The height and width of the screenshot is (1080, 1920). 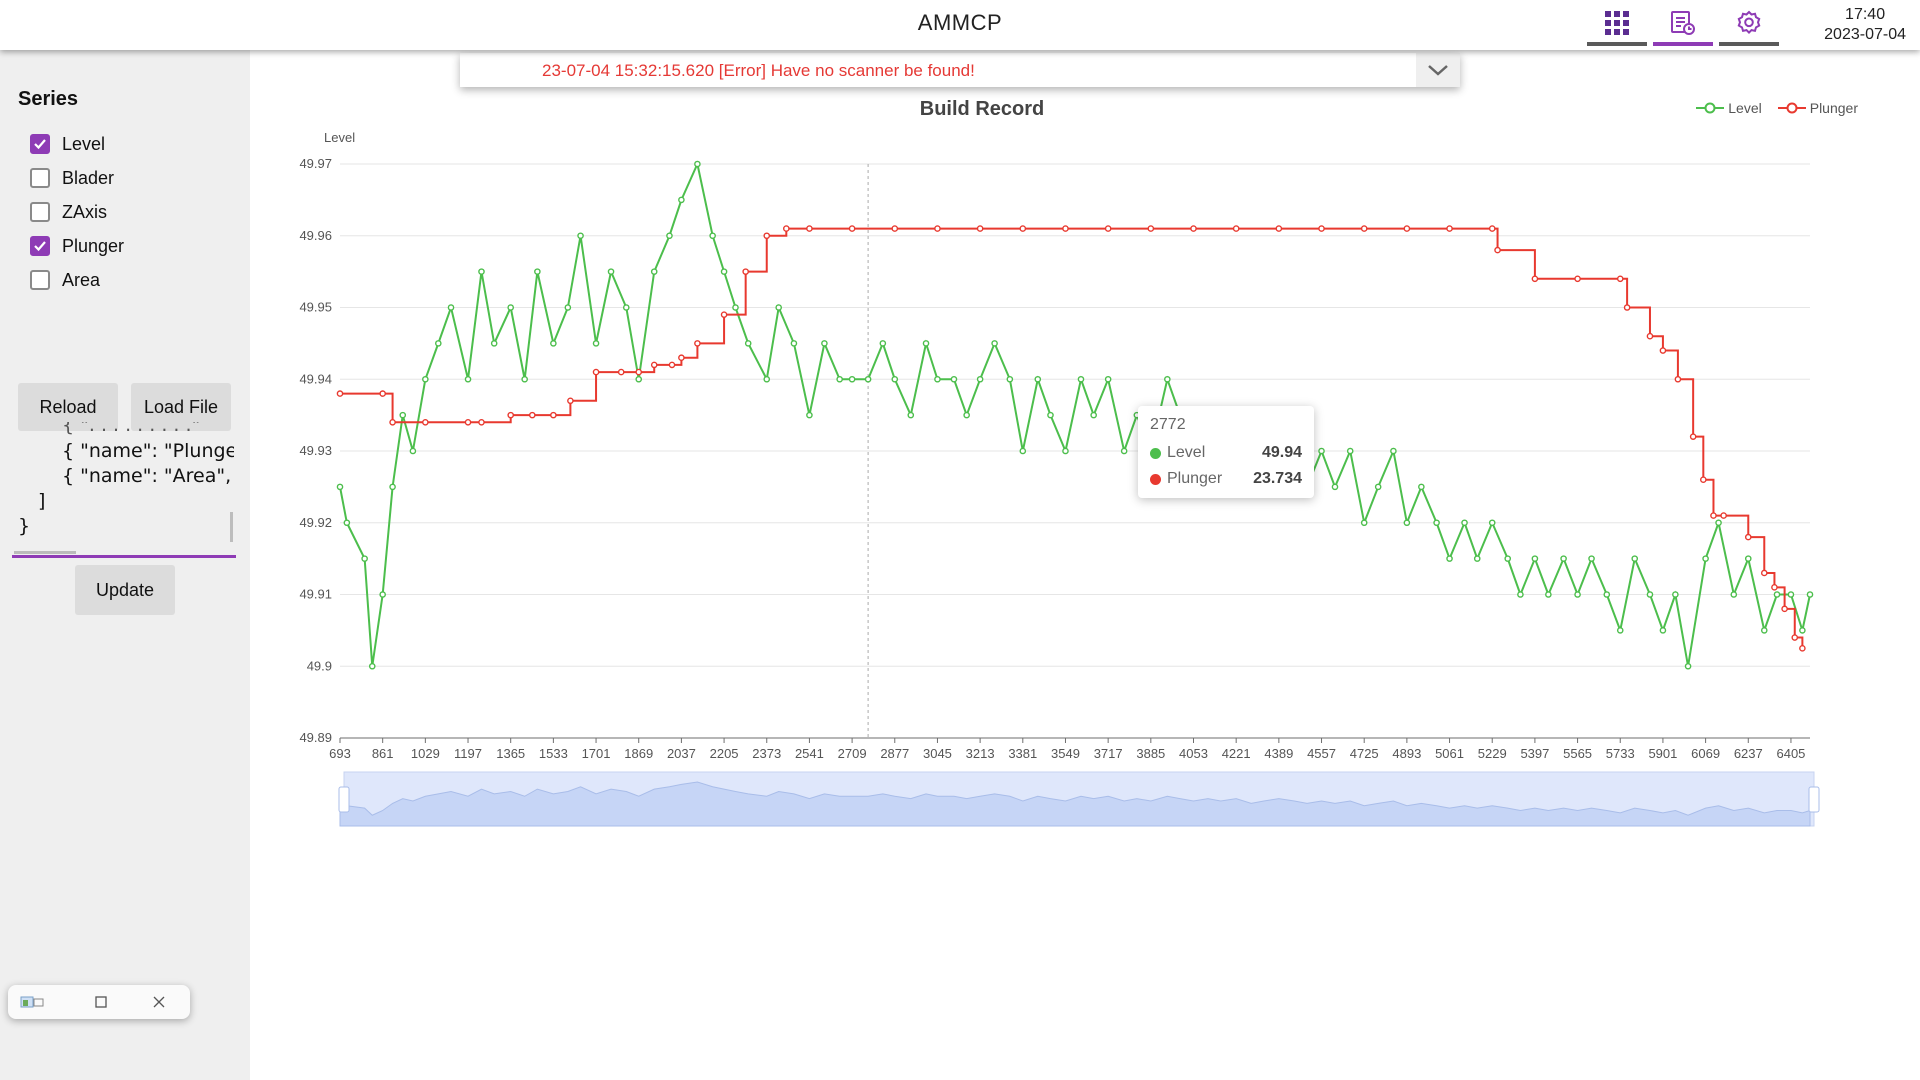 I want to click on json-underline-grey, so click(x=45, y=552).